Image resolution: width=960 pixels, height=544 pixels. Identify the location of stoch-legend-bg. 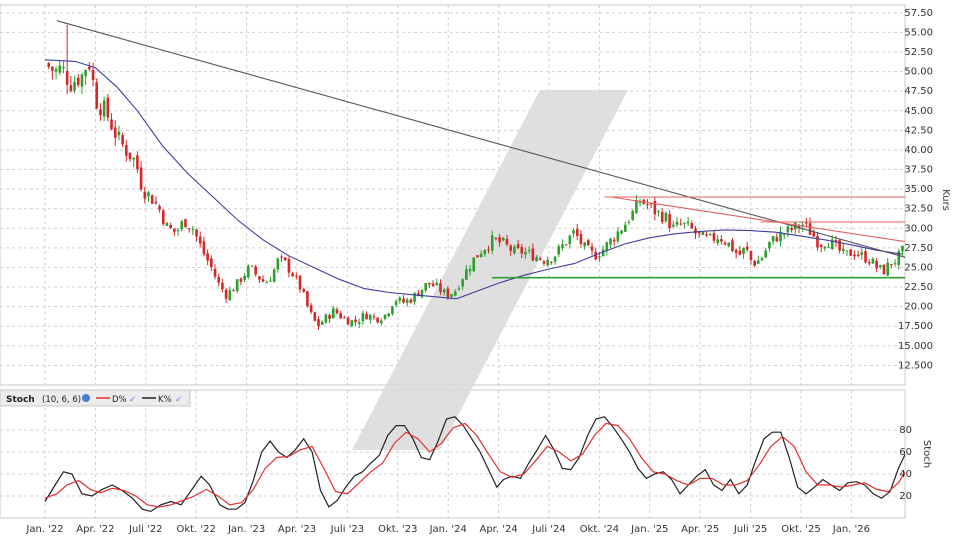
(95, 398).